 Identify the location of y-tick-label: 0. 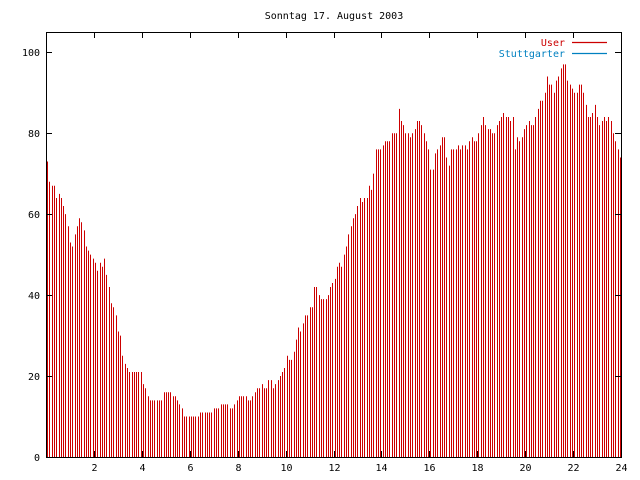
(37, 458).